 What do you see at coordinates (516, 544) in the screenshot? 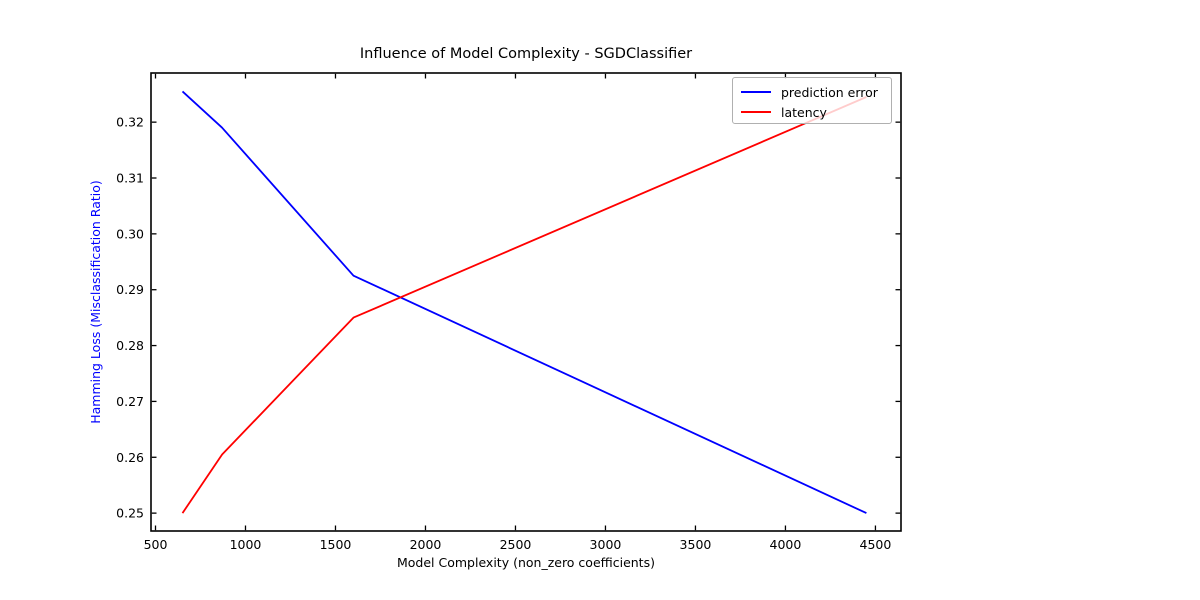
I see `x-tick-label: 2500` at bounding box center [516, 544].